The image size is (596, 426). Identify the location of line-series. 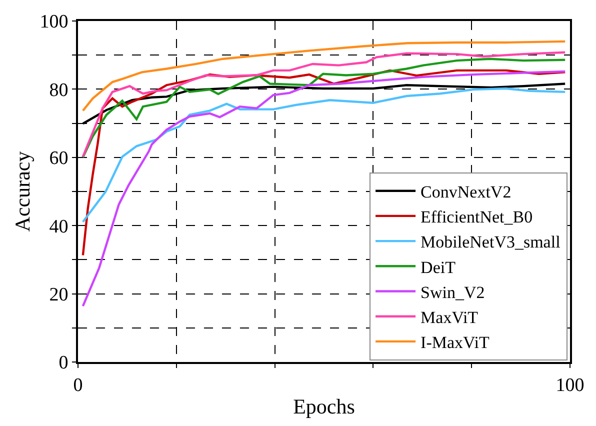
(324, 76).